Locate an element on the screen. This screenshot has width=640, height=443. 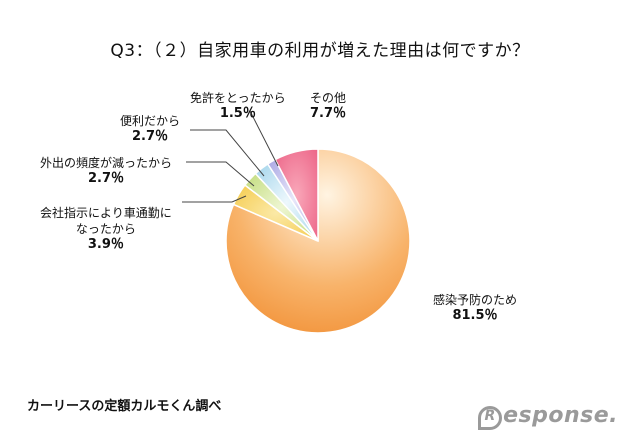
leader-line-license is located at coordinates (264, 138).